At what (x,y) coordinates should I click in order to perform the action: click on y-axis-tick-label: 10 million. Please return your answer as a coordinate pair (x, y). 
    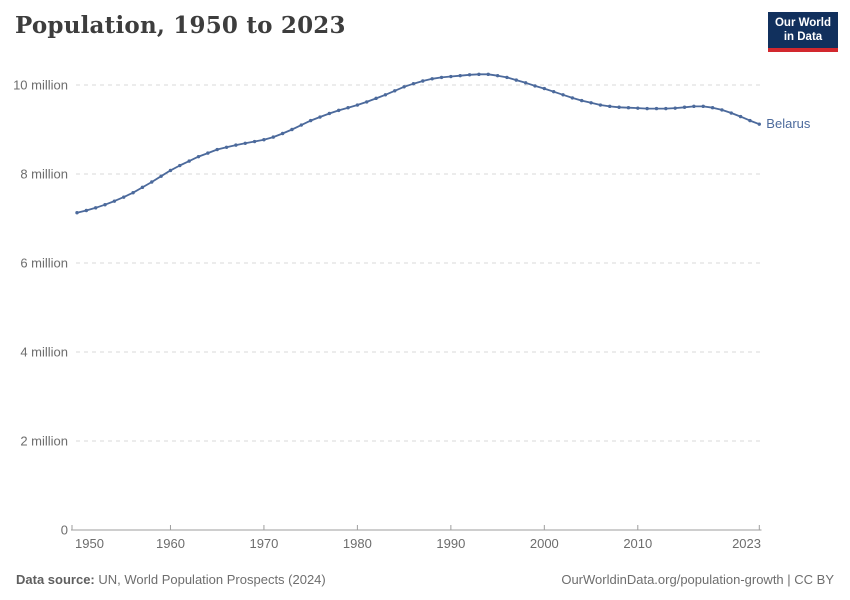
    Looking at the image, I should click on (40, 85).